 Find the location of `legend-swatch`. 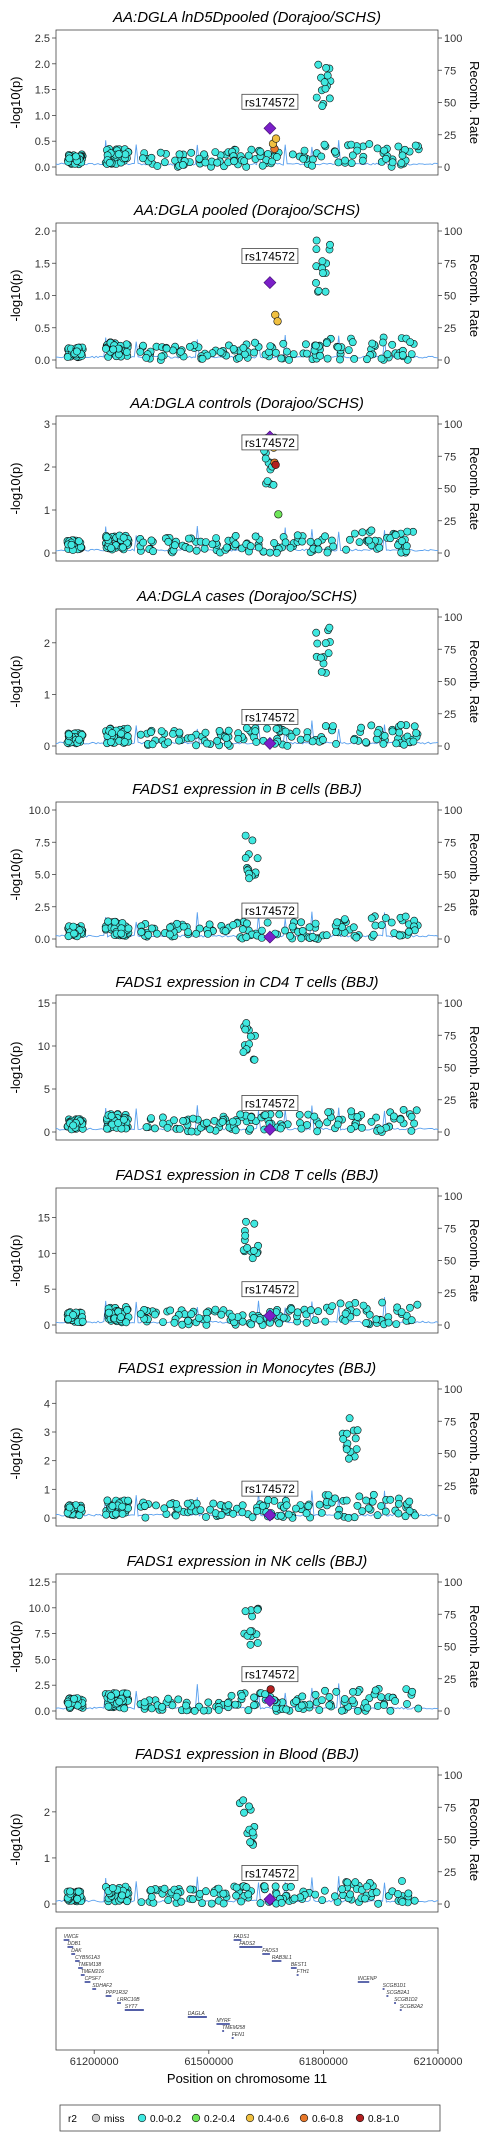

legend-swatch is located at coordinates (250, 2118).